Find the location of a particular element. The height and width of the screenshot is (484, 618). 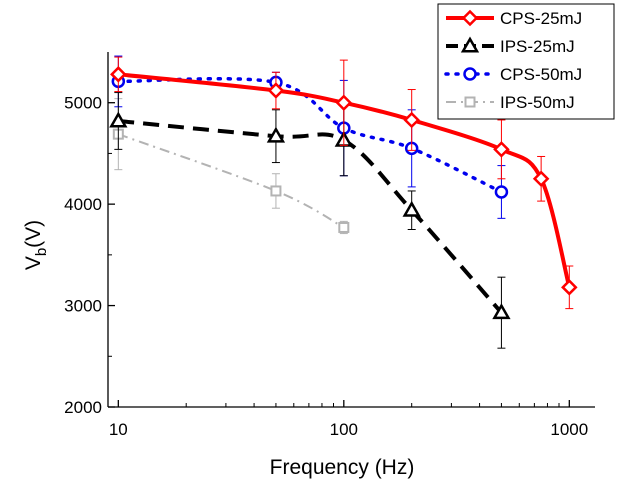

legend-label: IPS-50mJ is located at coordinates (537, 102).